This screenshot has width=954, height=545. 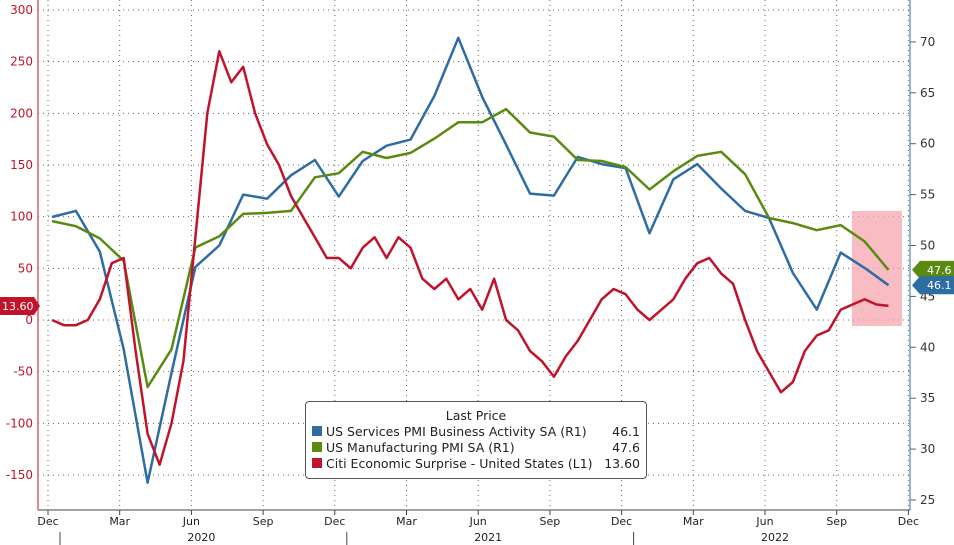 I want to click on left-tick-label: -100, so click(x=19, y=423).